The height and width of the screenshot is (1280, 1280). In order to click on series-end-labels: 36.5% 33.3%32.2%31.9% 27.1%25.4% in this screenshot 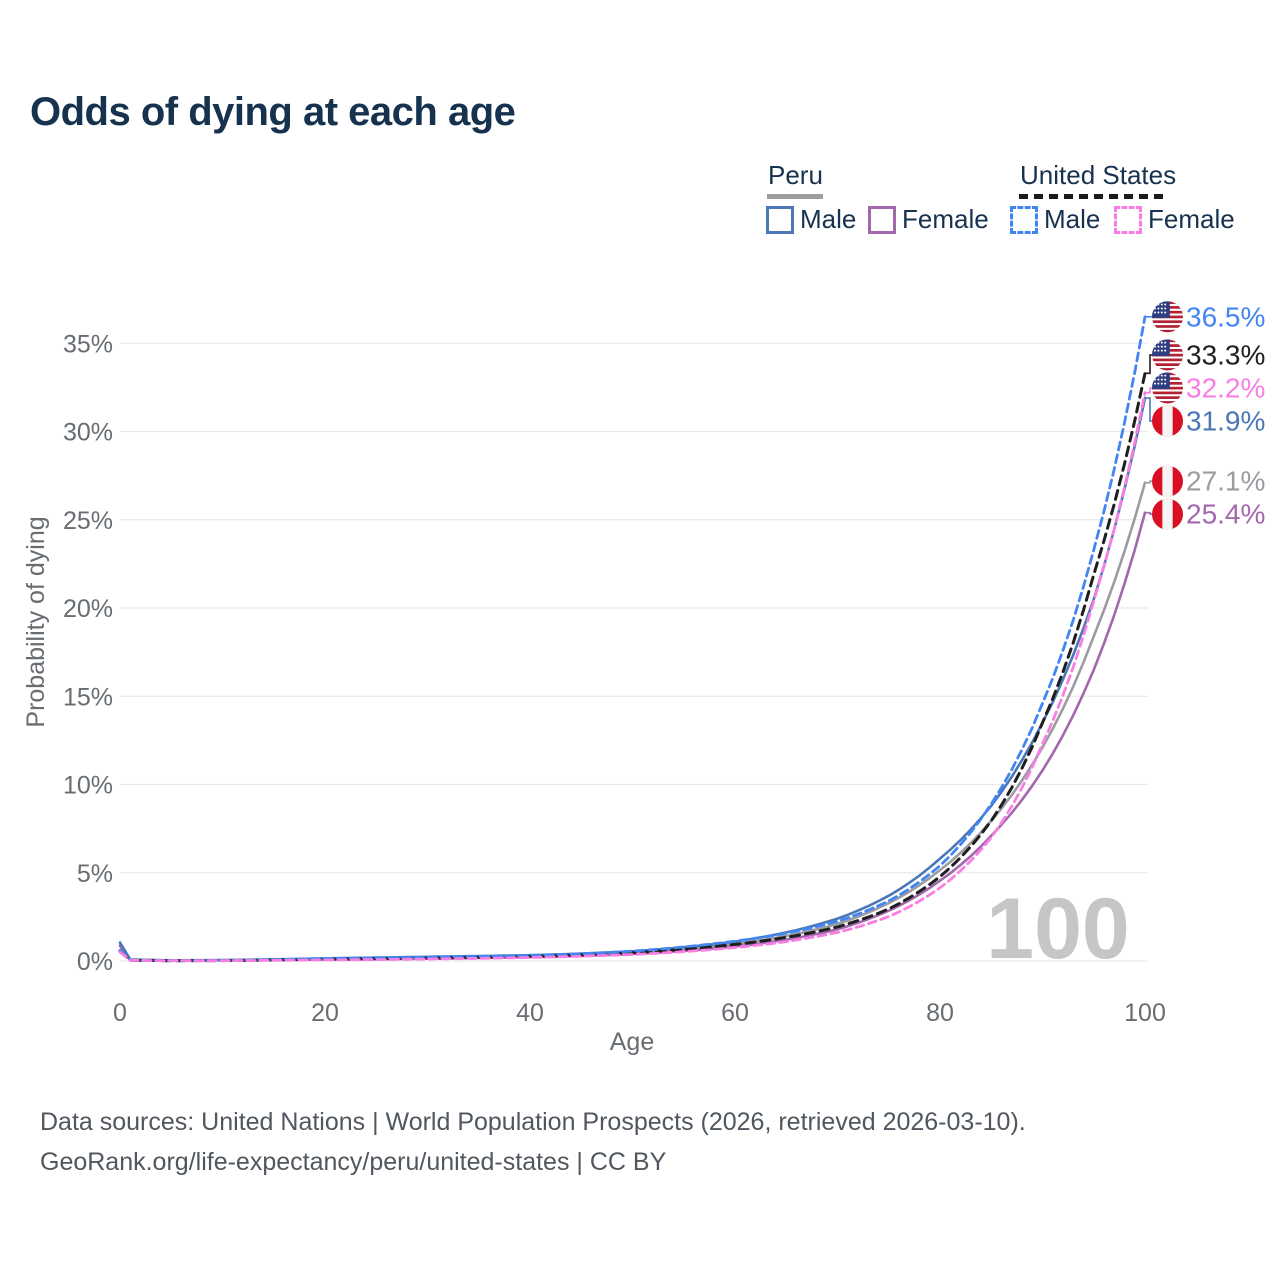, I will do `click(1205, 415)`.